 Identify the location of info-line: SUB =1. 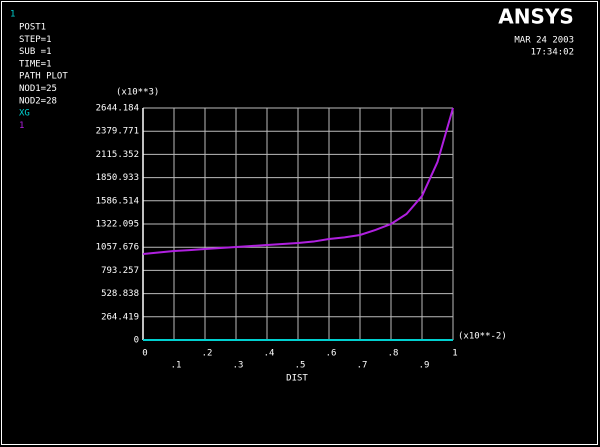
(35, 52).